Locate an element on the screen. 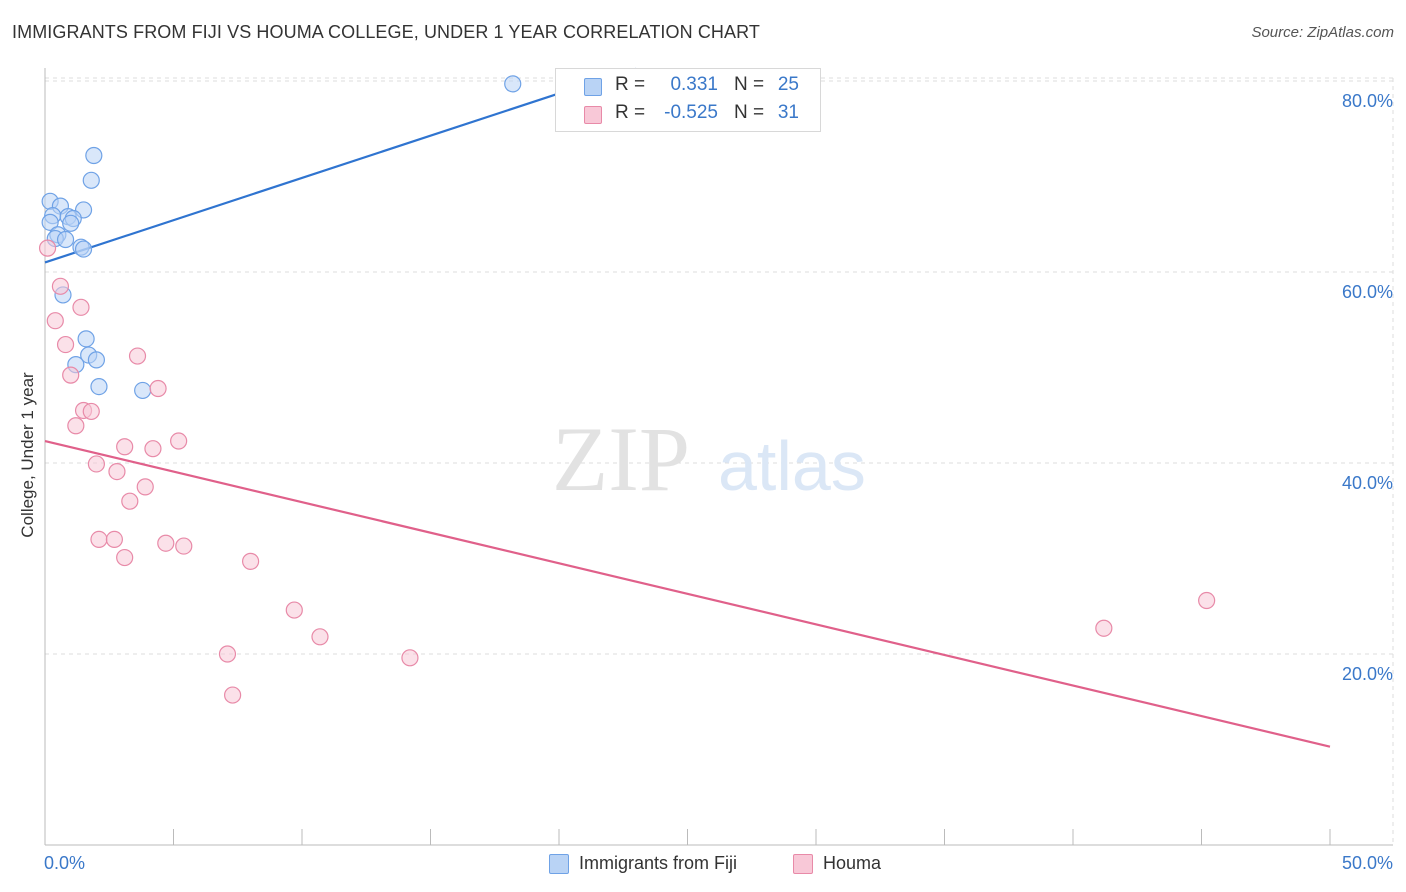 The width and height of the screenshot is (1406, 892). series-legend: Immigrants from Fiji Houma is located at coordinates (703, 864).